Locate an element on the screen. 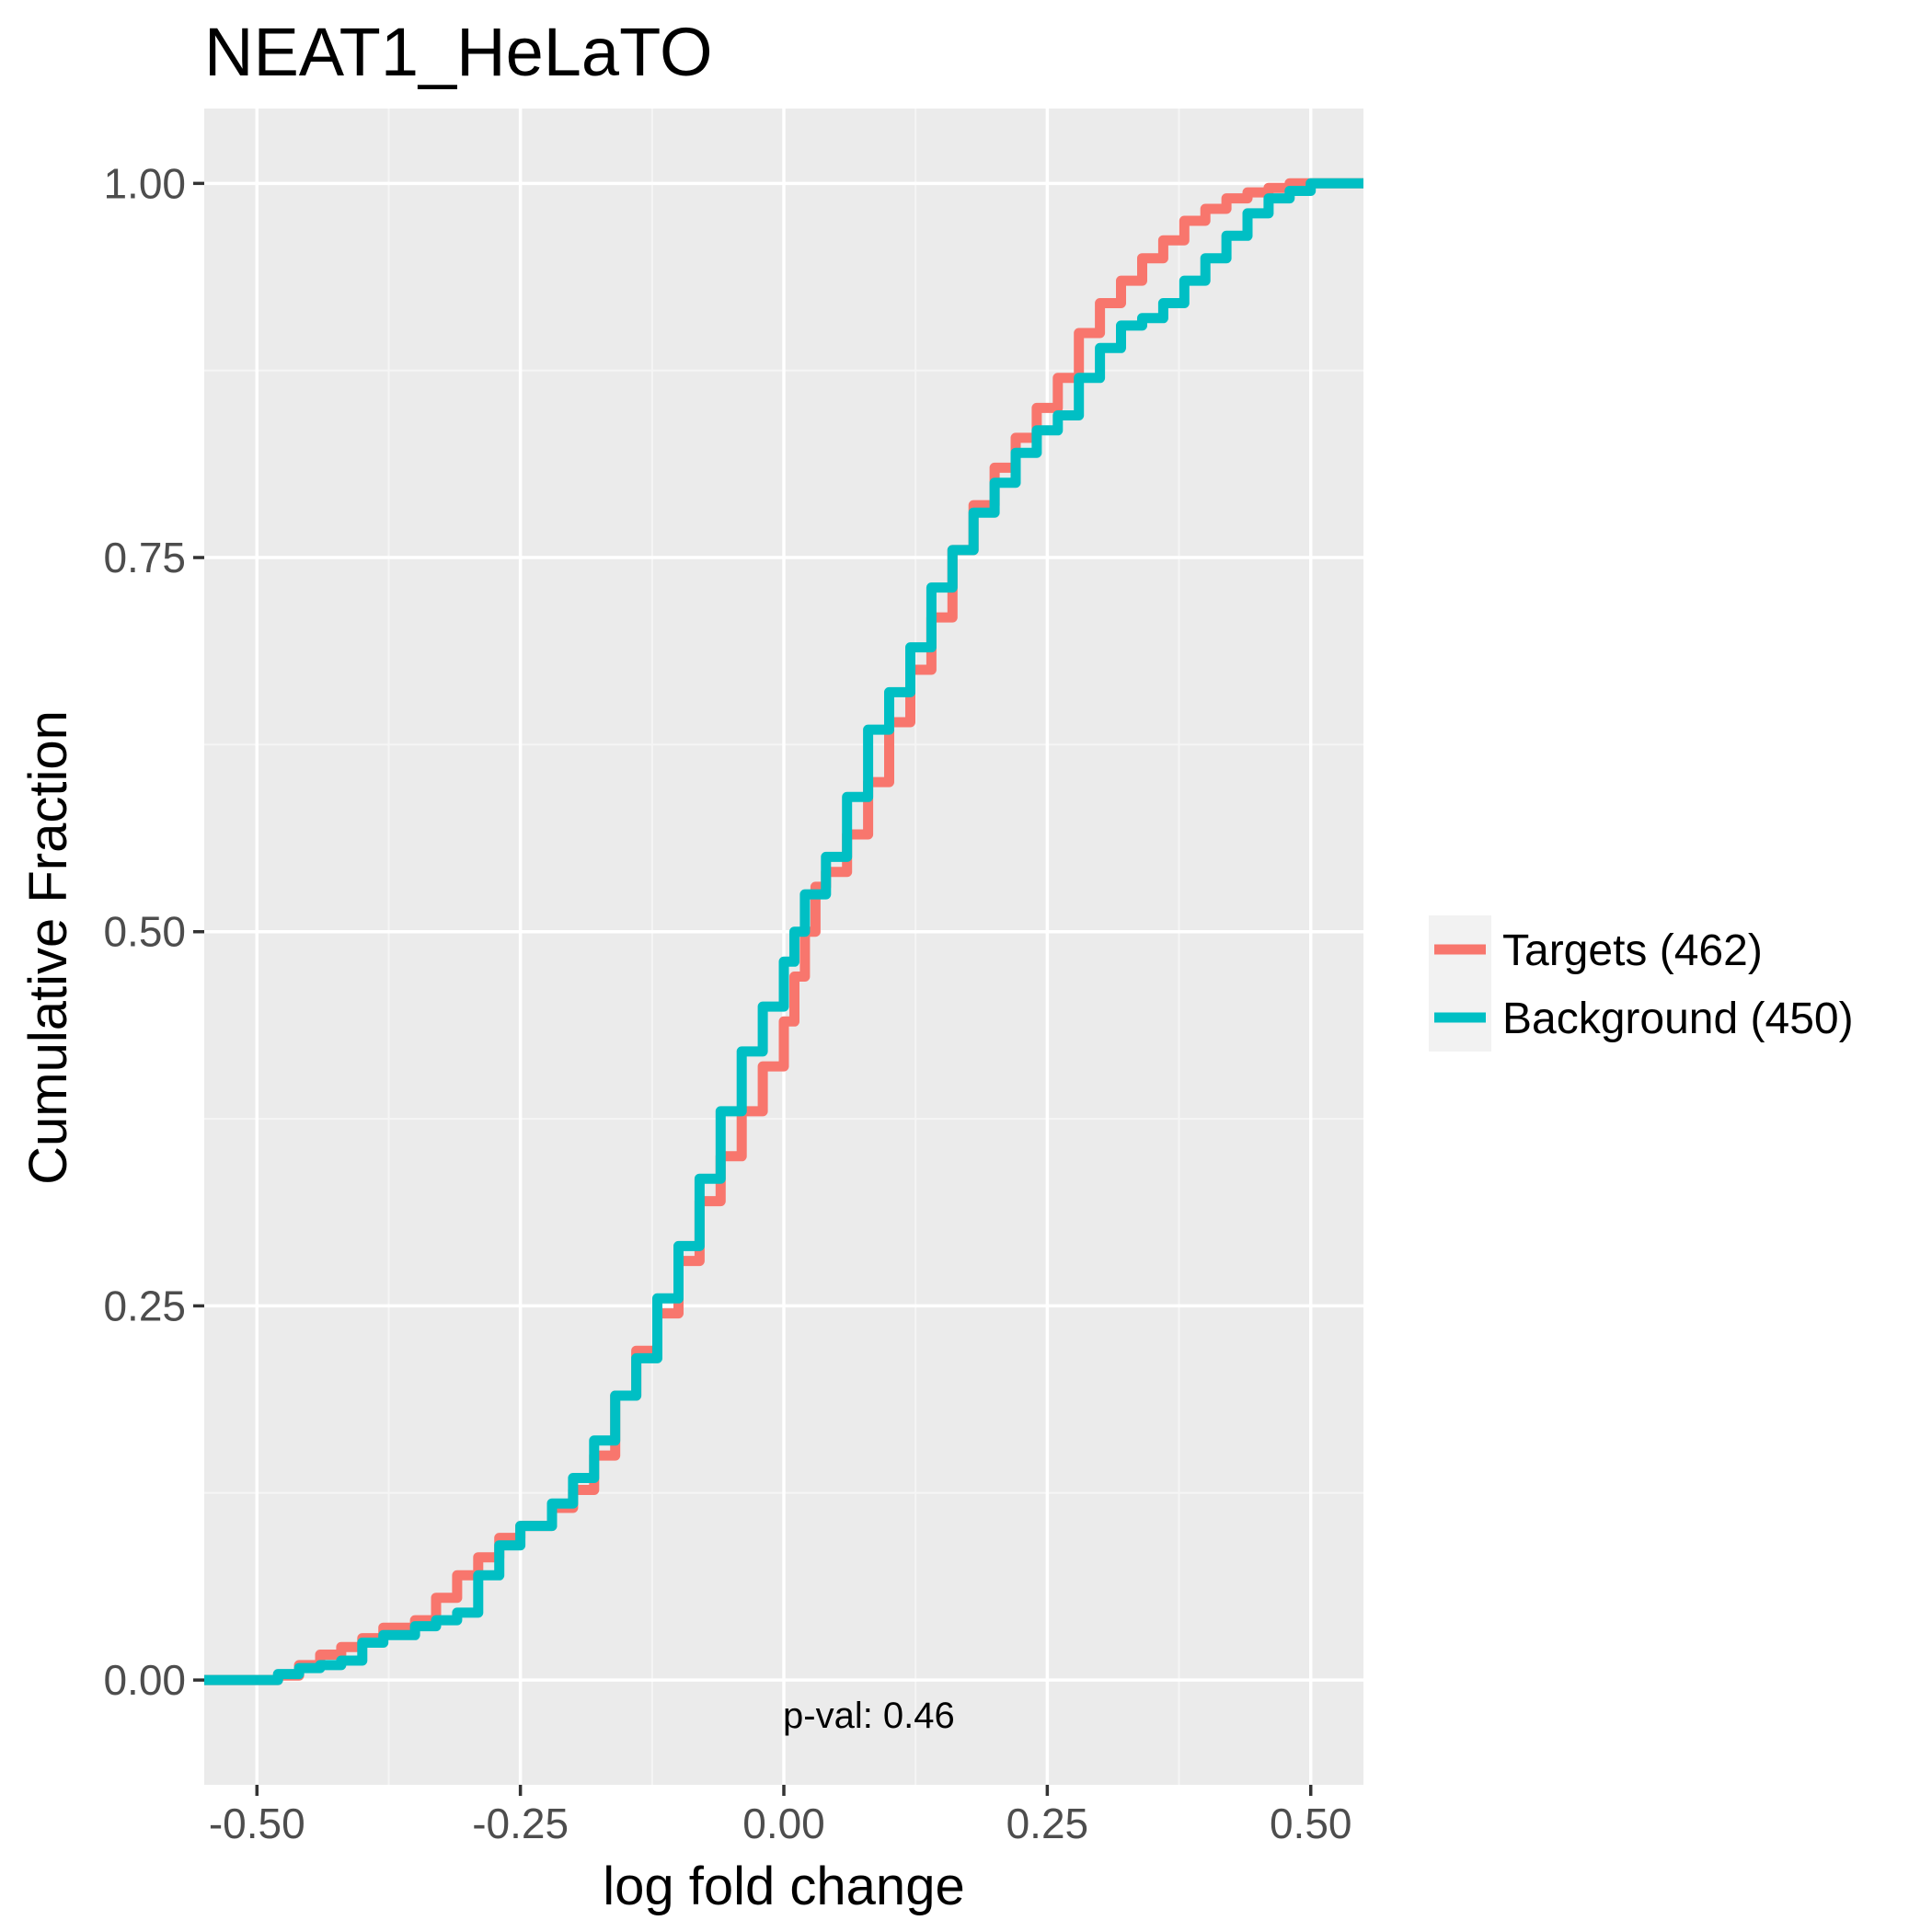 This screenshot has height=1932, width=1932. y-tick-label: 0.00 is located at coordinates (144, 1680).